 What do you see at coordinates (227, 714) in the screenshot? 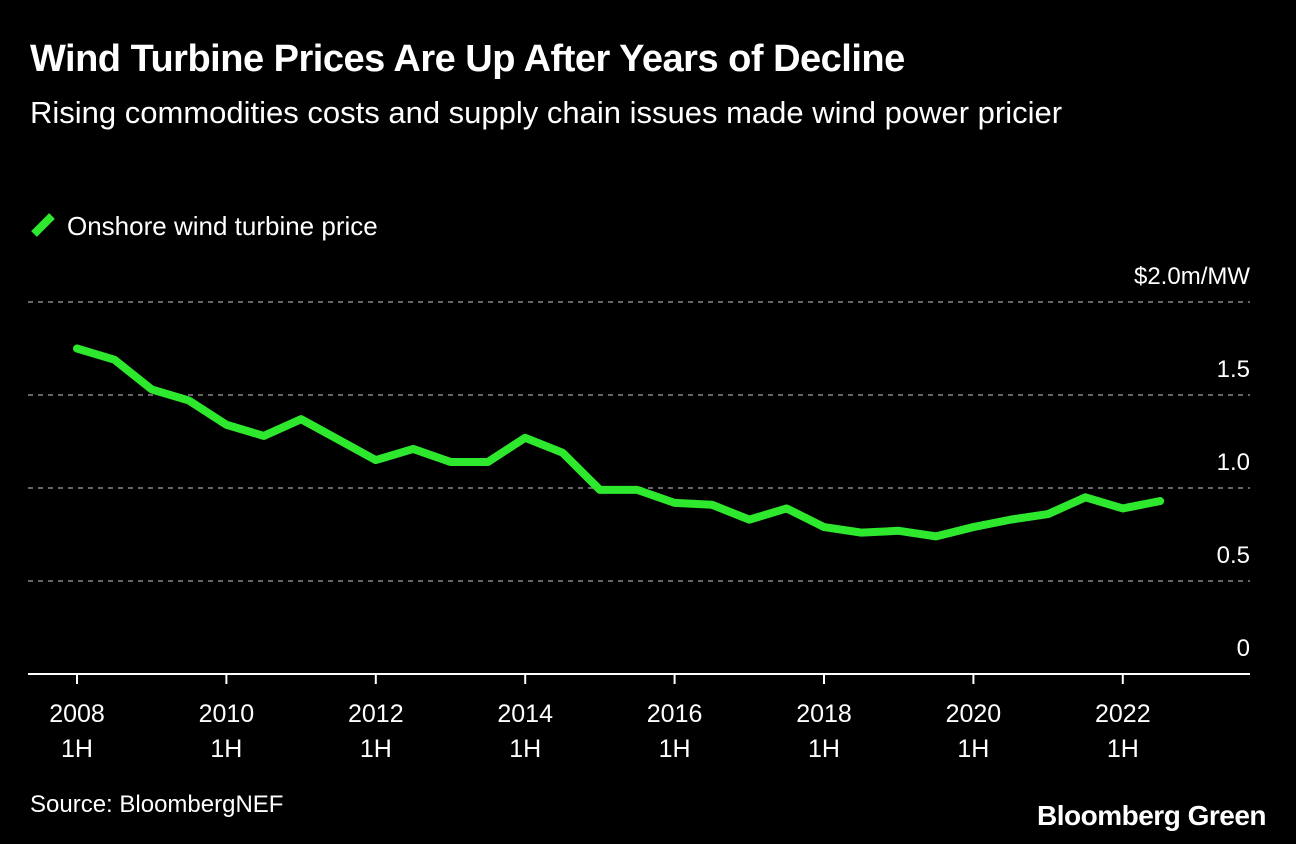
I see `x-tick-label-year: 2010` at bounding box center [227, 714].